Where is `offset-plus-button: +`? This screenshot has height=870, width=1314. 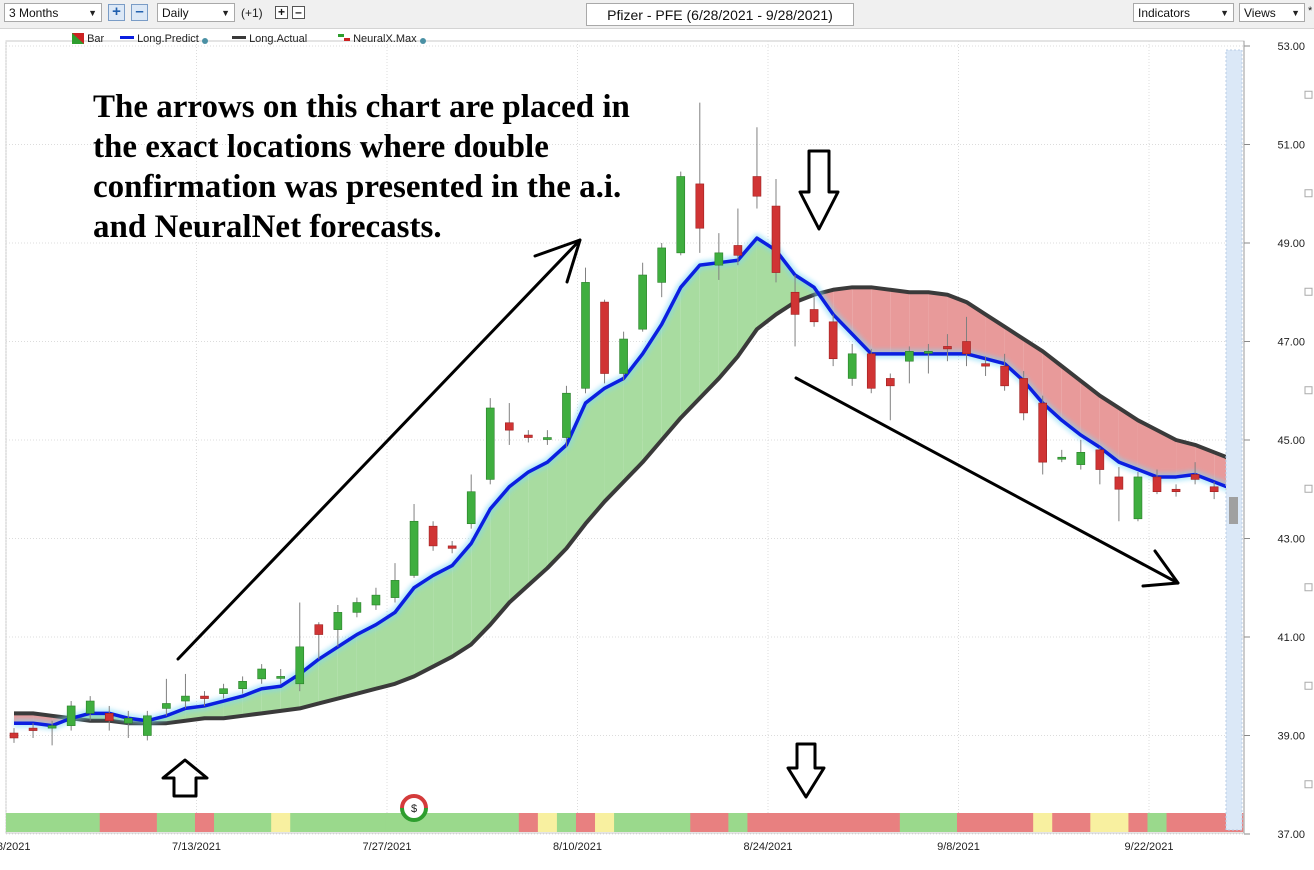
offset-plus-button: + is located at coordinates (281, 12).